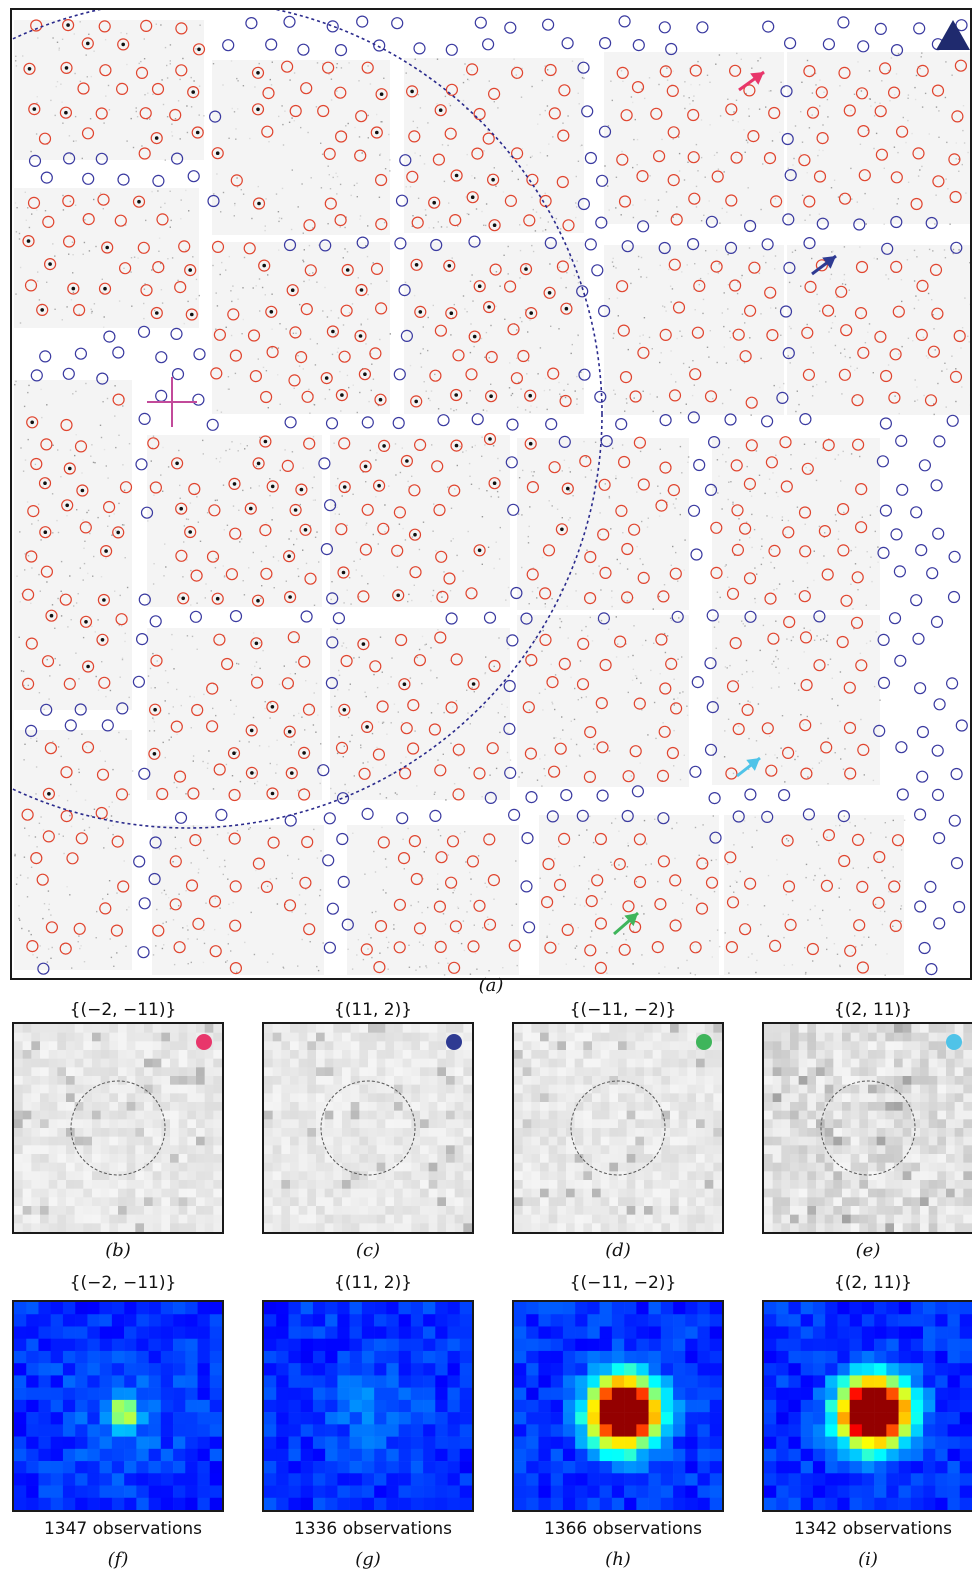  Describe the element at coordinates (373, 1010) in the screenshot. I see `title-c: {(11, 2)}` at that location.